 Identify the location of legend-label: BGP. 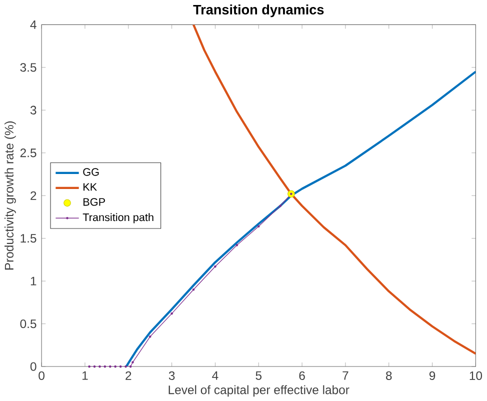
(94, 202).